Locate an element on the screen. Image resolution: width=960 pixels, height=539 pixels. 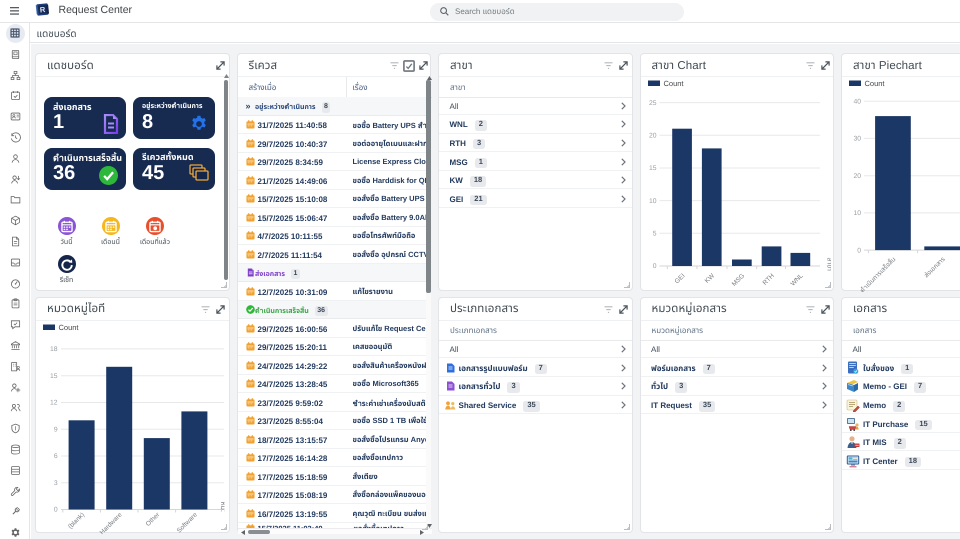
svg-text: 9 is located at coordinates (56, 429).